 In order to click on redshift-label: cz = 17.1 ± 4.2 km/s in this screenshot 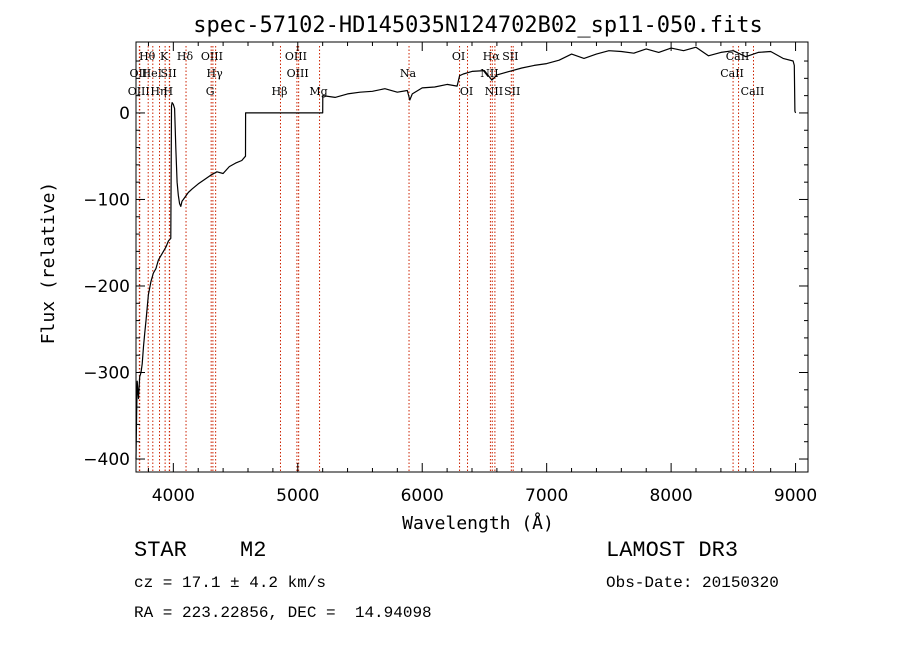, I will do `click(230, 583)`.